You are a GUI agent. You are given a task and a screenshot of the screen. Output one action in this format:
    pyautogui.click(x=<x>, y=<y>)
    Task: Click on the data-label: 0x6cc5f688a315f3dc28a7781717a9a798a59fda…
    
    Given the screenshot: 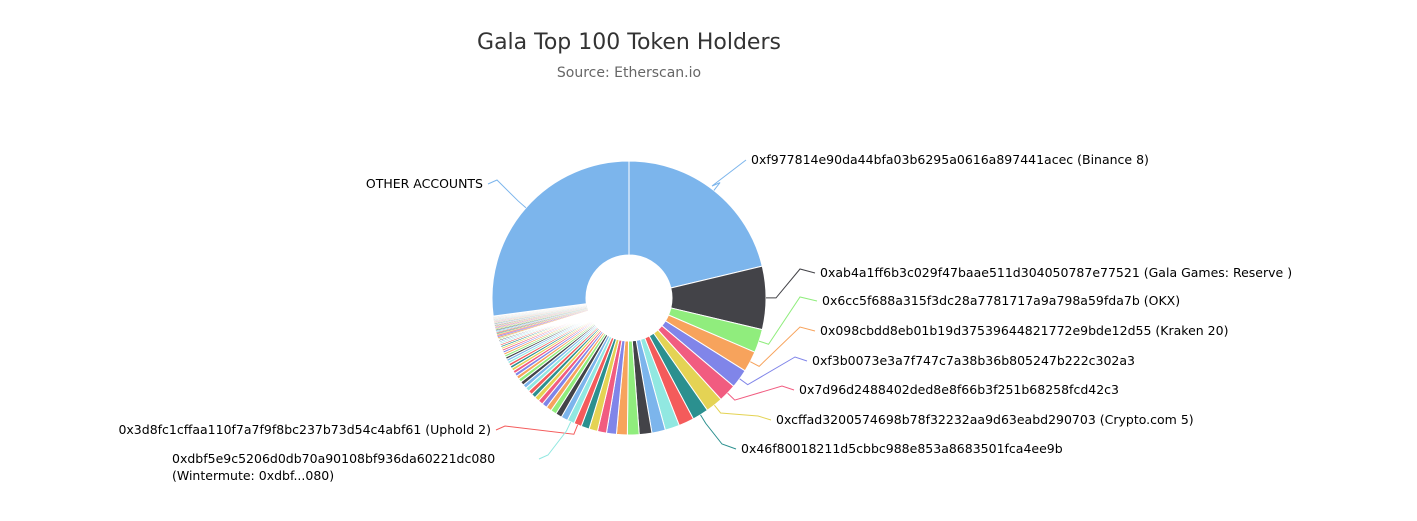 What is the action you would take?
    pyautogui.click(x=1001, y=300)
    